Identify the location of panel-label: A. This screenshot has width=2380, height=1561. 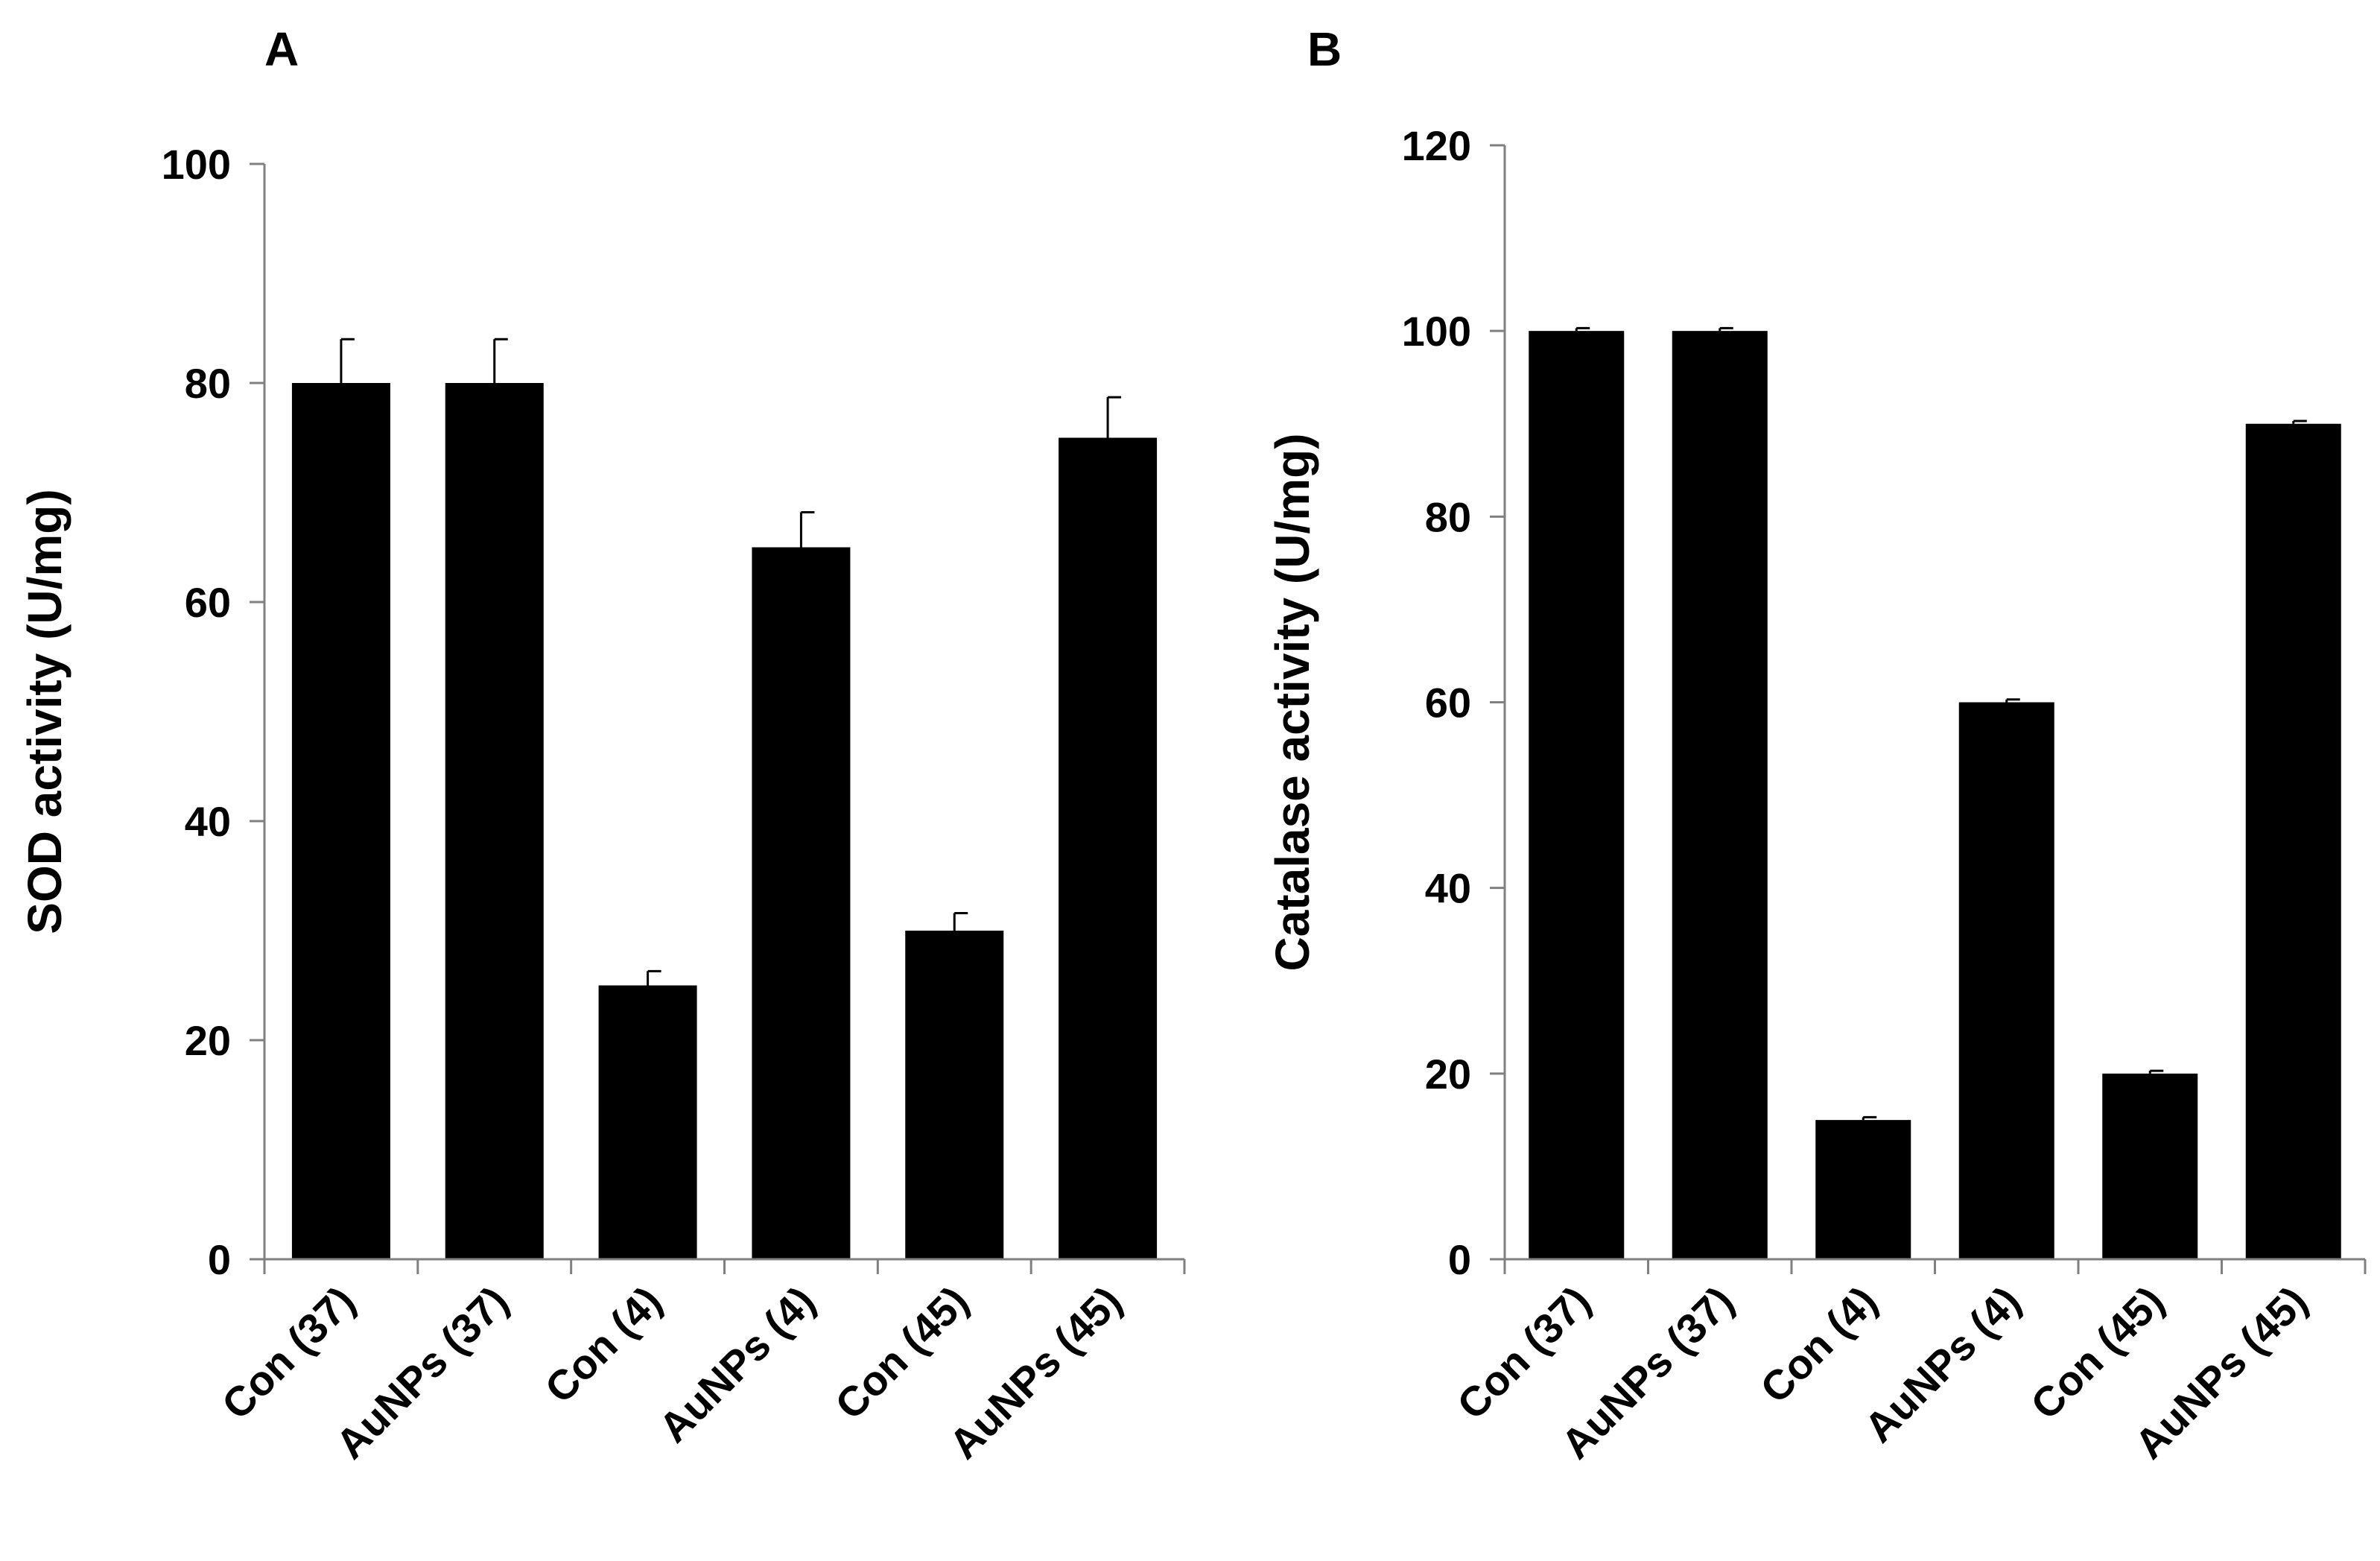
(281, 49).